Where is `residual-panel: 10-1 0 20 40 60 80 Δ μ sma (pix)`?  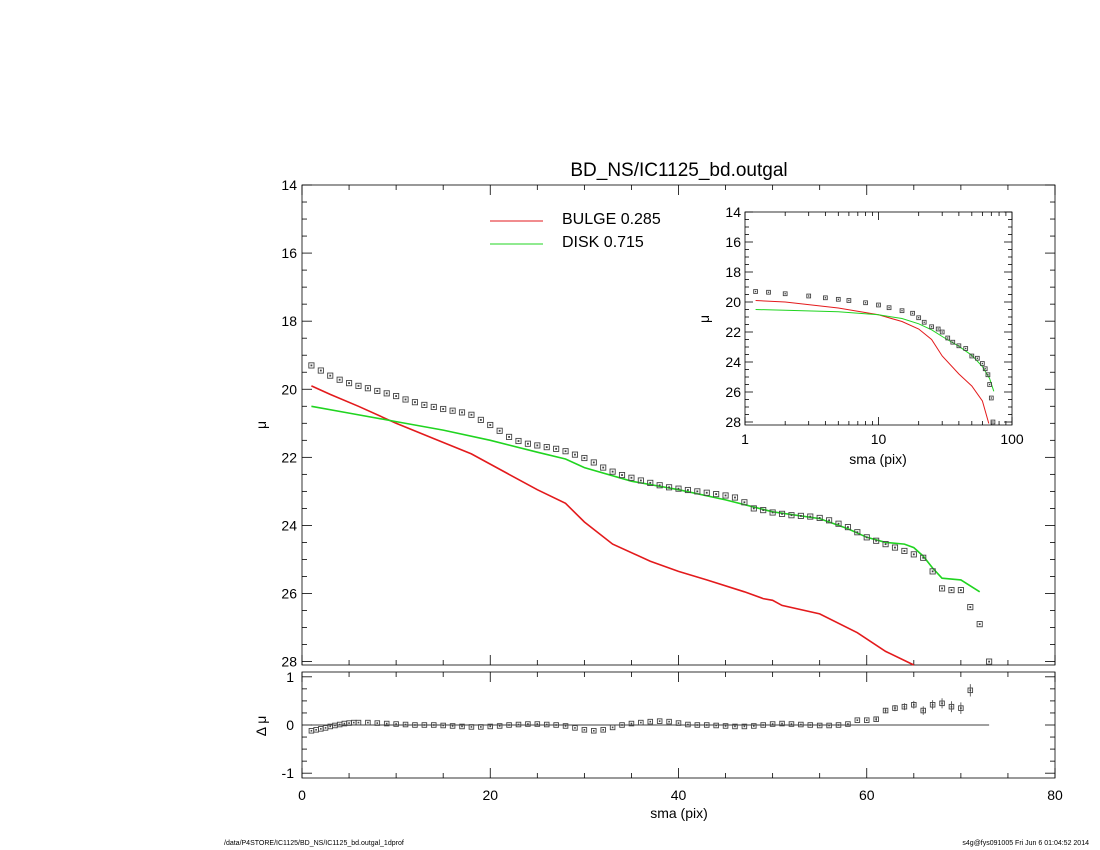 residual-panel: 10-1 0 20 40 60 80 Δ μ sma (pix) is located at coordinates (658, 745).